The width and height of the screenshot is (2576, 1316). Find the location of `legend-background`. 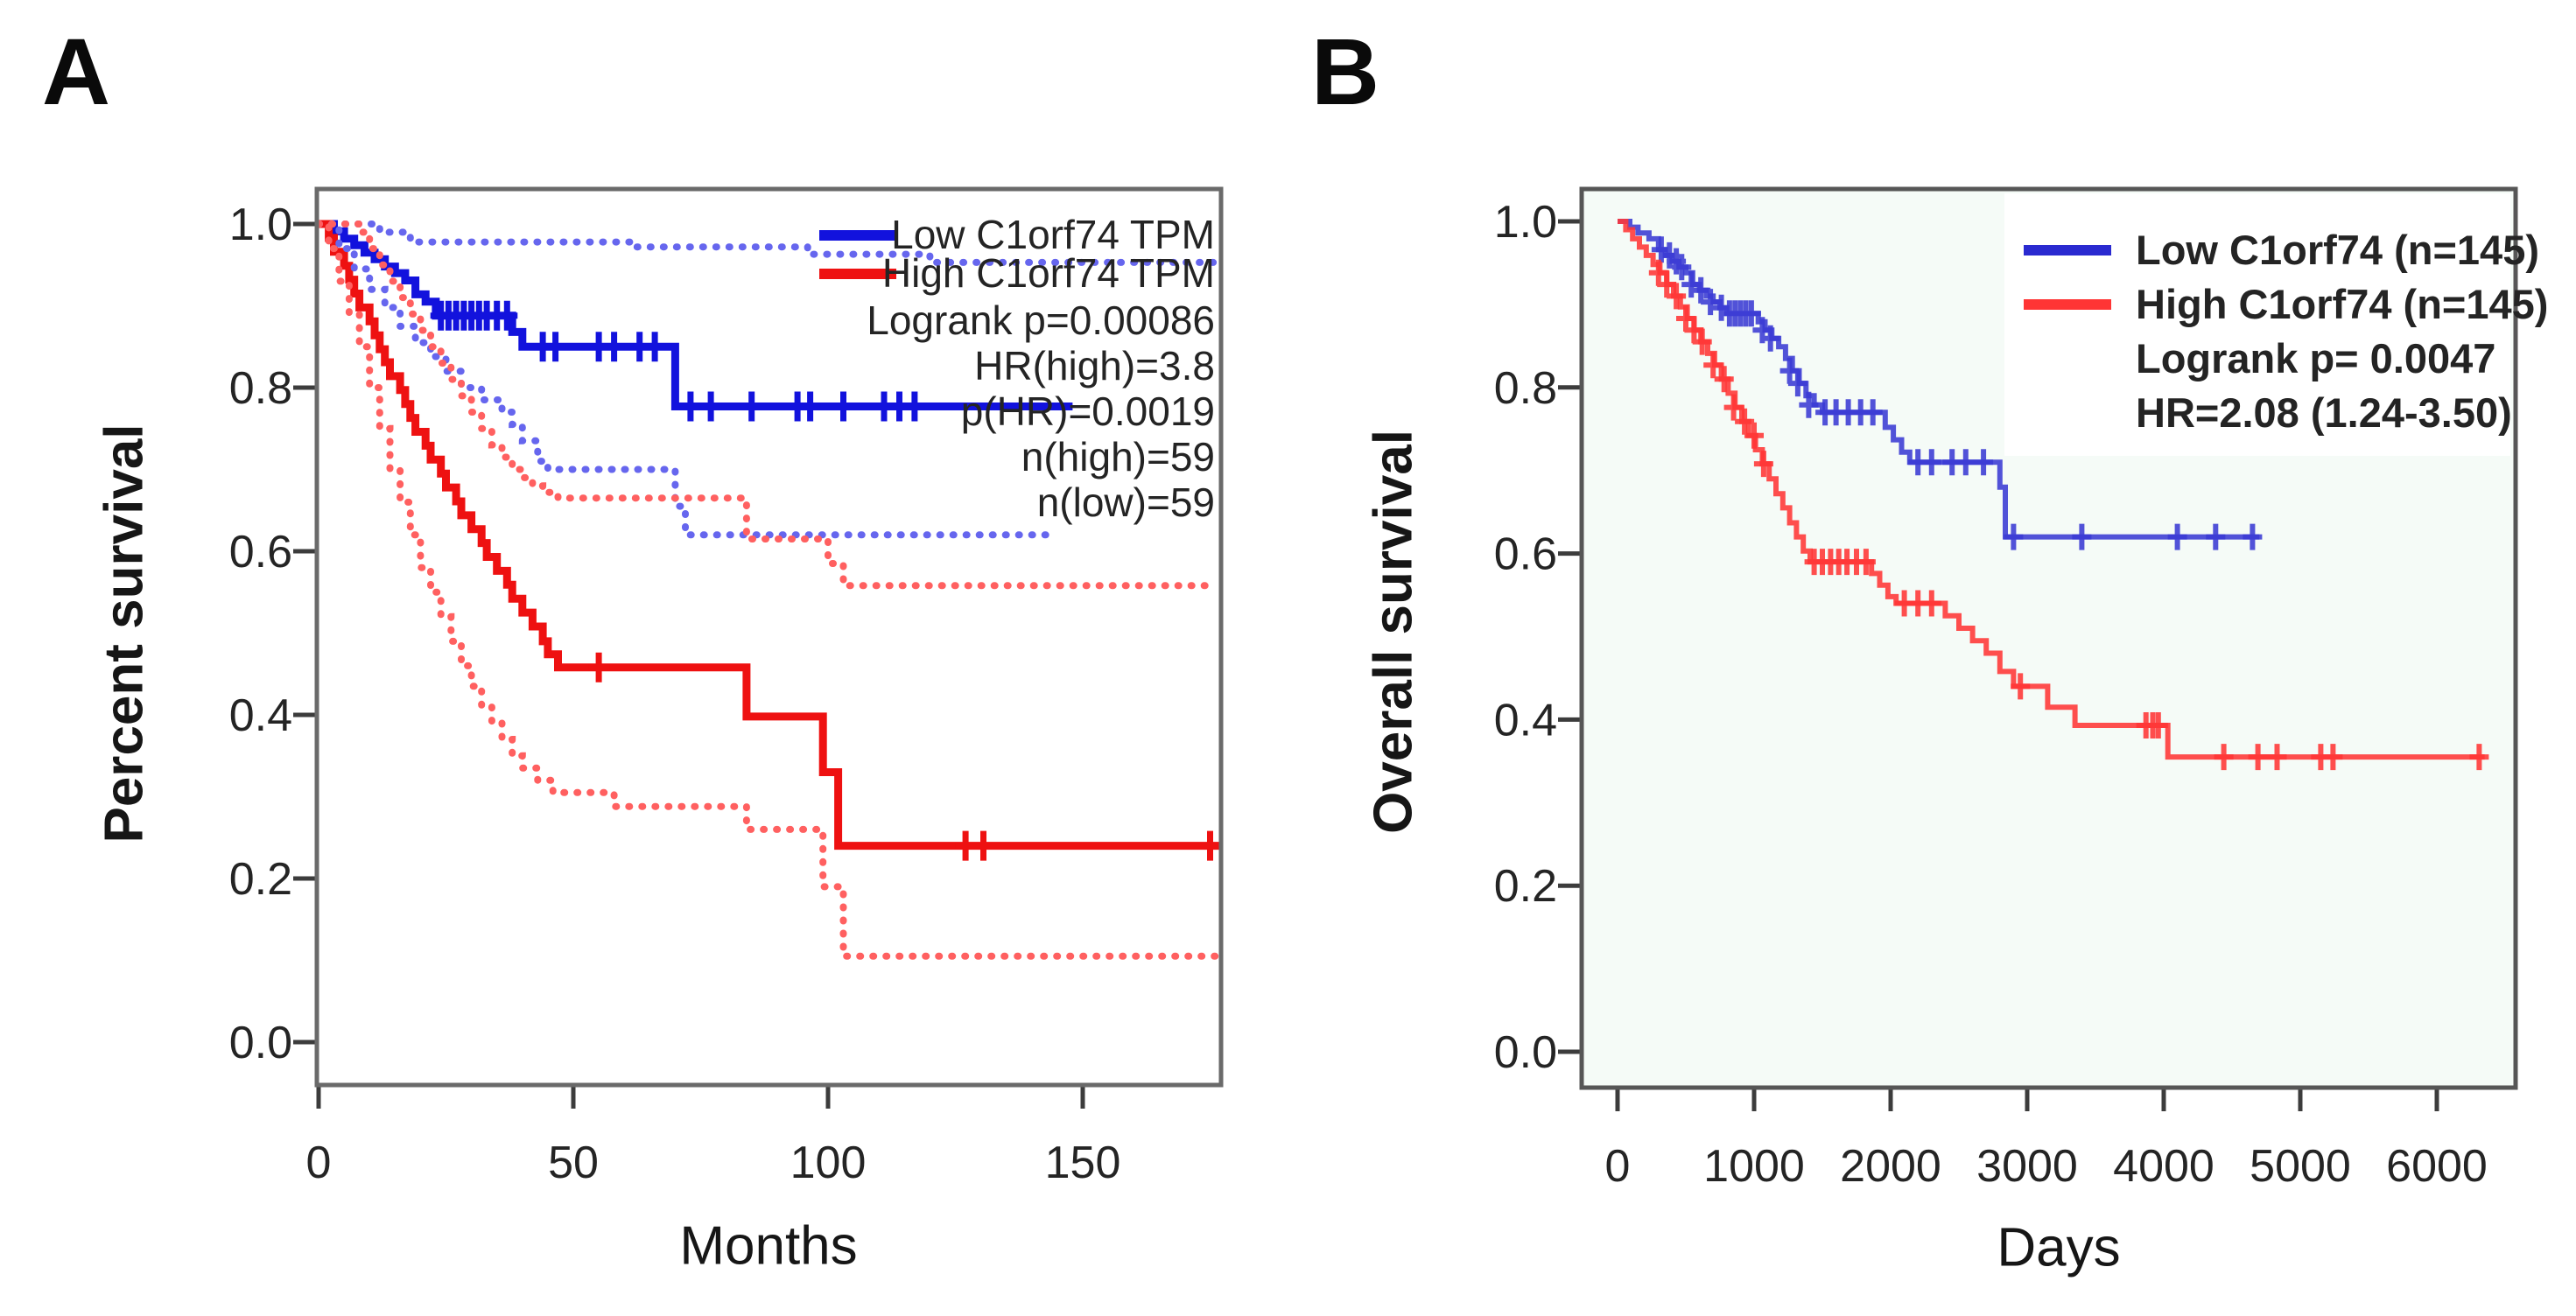

legend-background is located at coordinates (2257, 324).